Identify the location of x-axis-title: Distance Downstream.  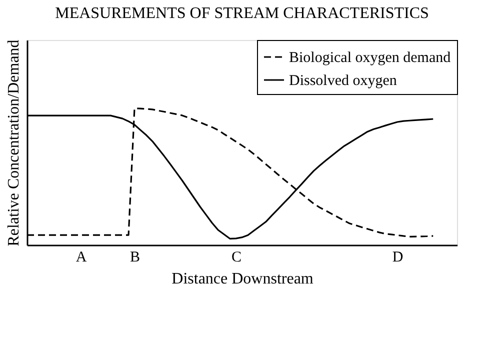
(243, 279).